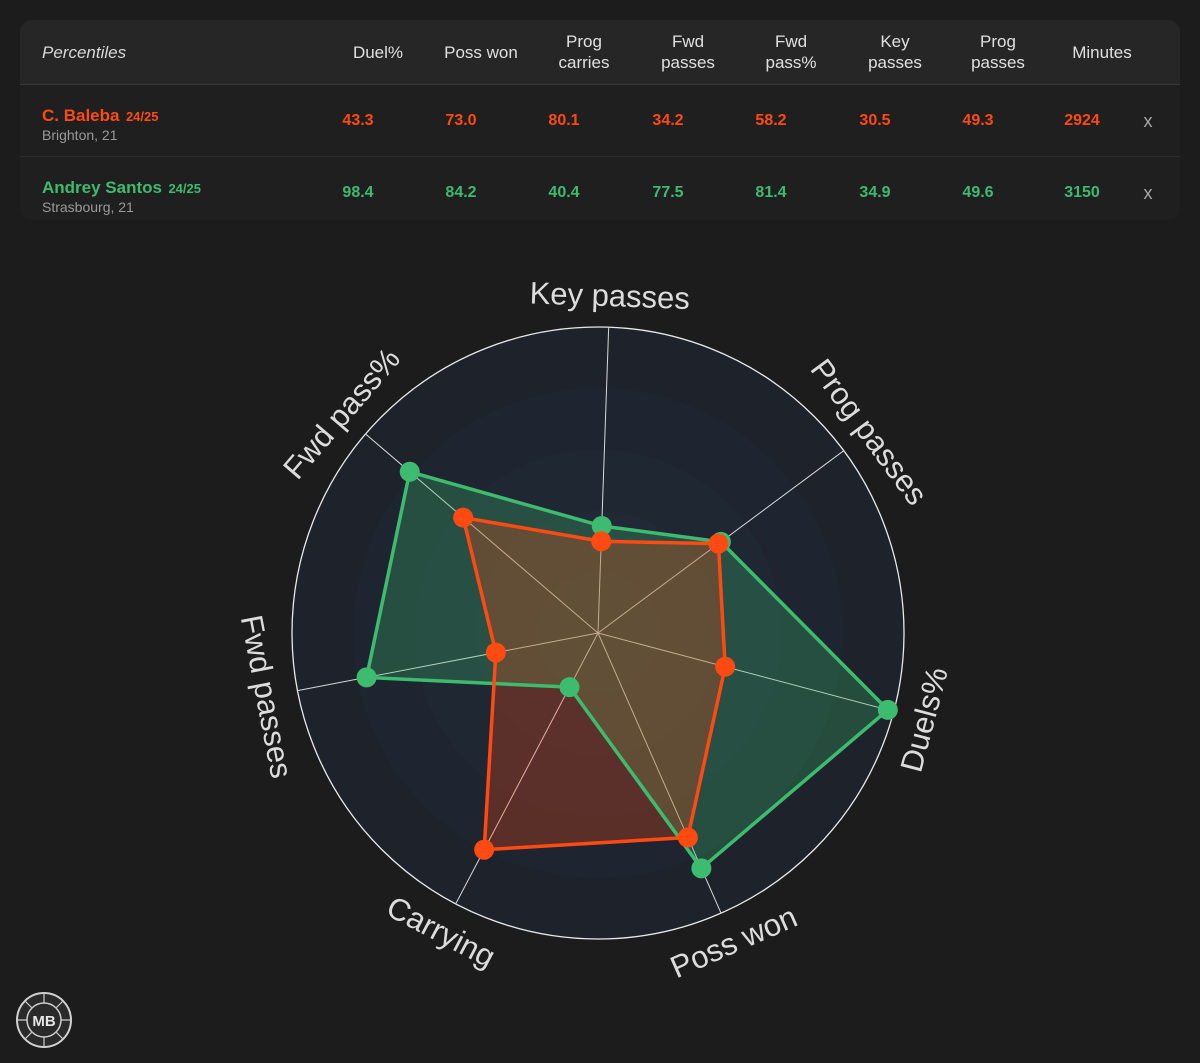  I want to click on value-fwd-passes: 34.2, so click(668, 120).